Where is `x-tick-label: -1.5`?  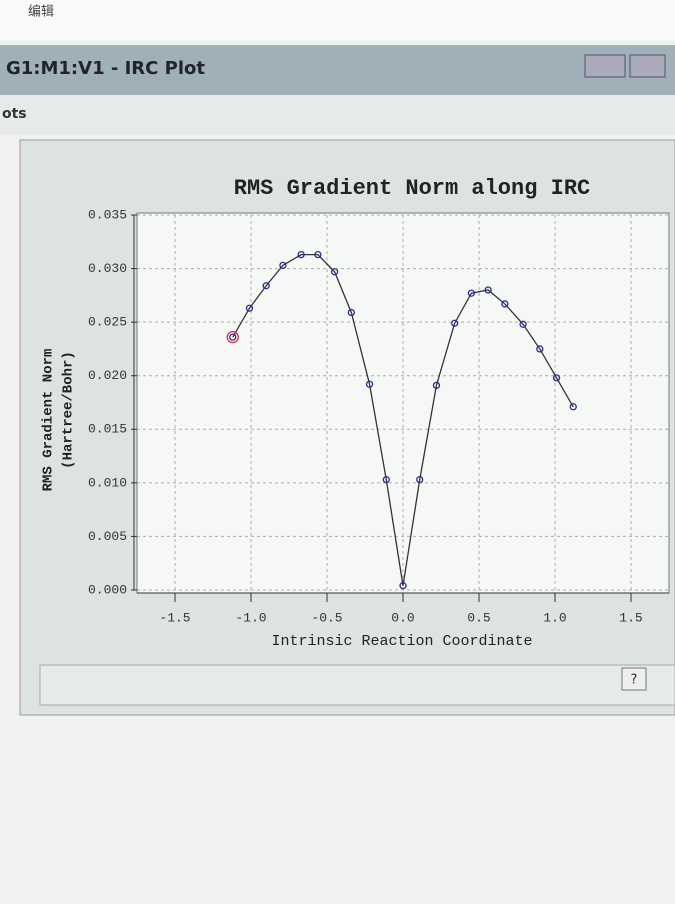
x-tick-label: -1.5 is located at coordinates (174, 617).